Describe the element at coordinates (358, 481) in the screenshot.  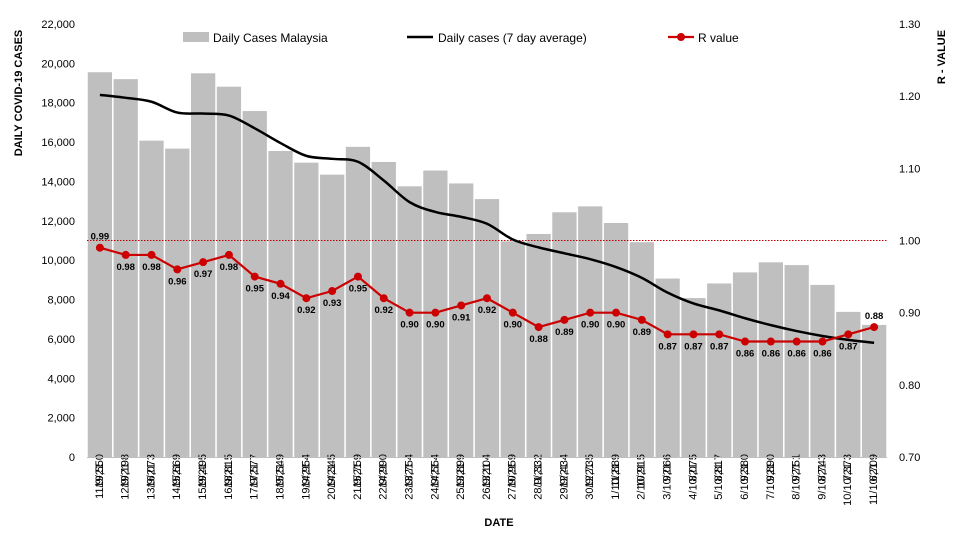
I see `x-tick-label: 21/9/21` at that location.